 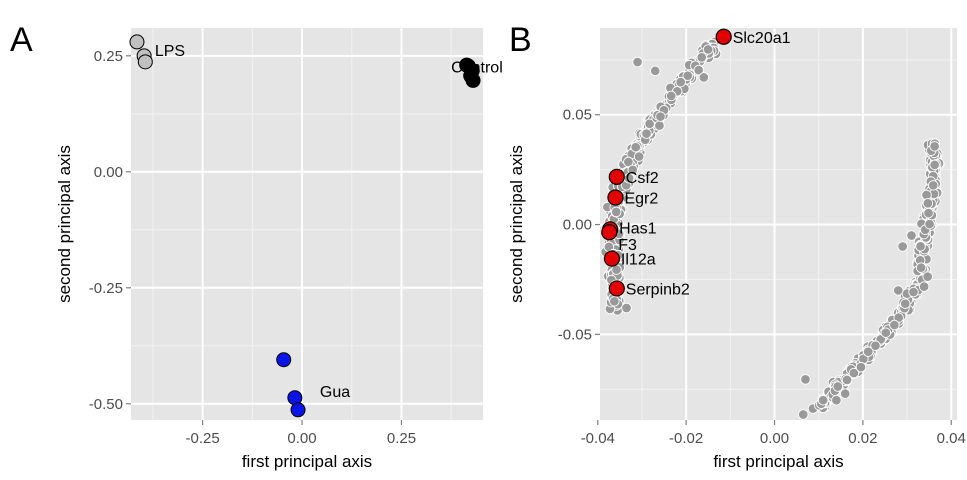 What do you see at coordinates (575, 334) in the screenshot?
I see `b-y-tick-label: -0.05` at bounding box center [575, 334].